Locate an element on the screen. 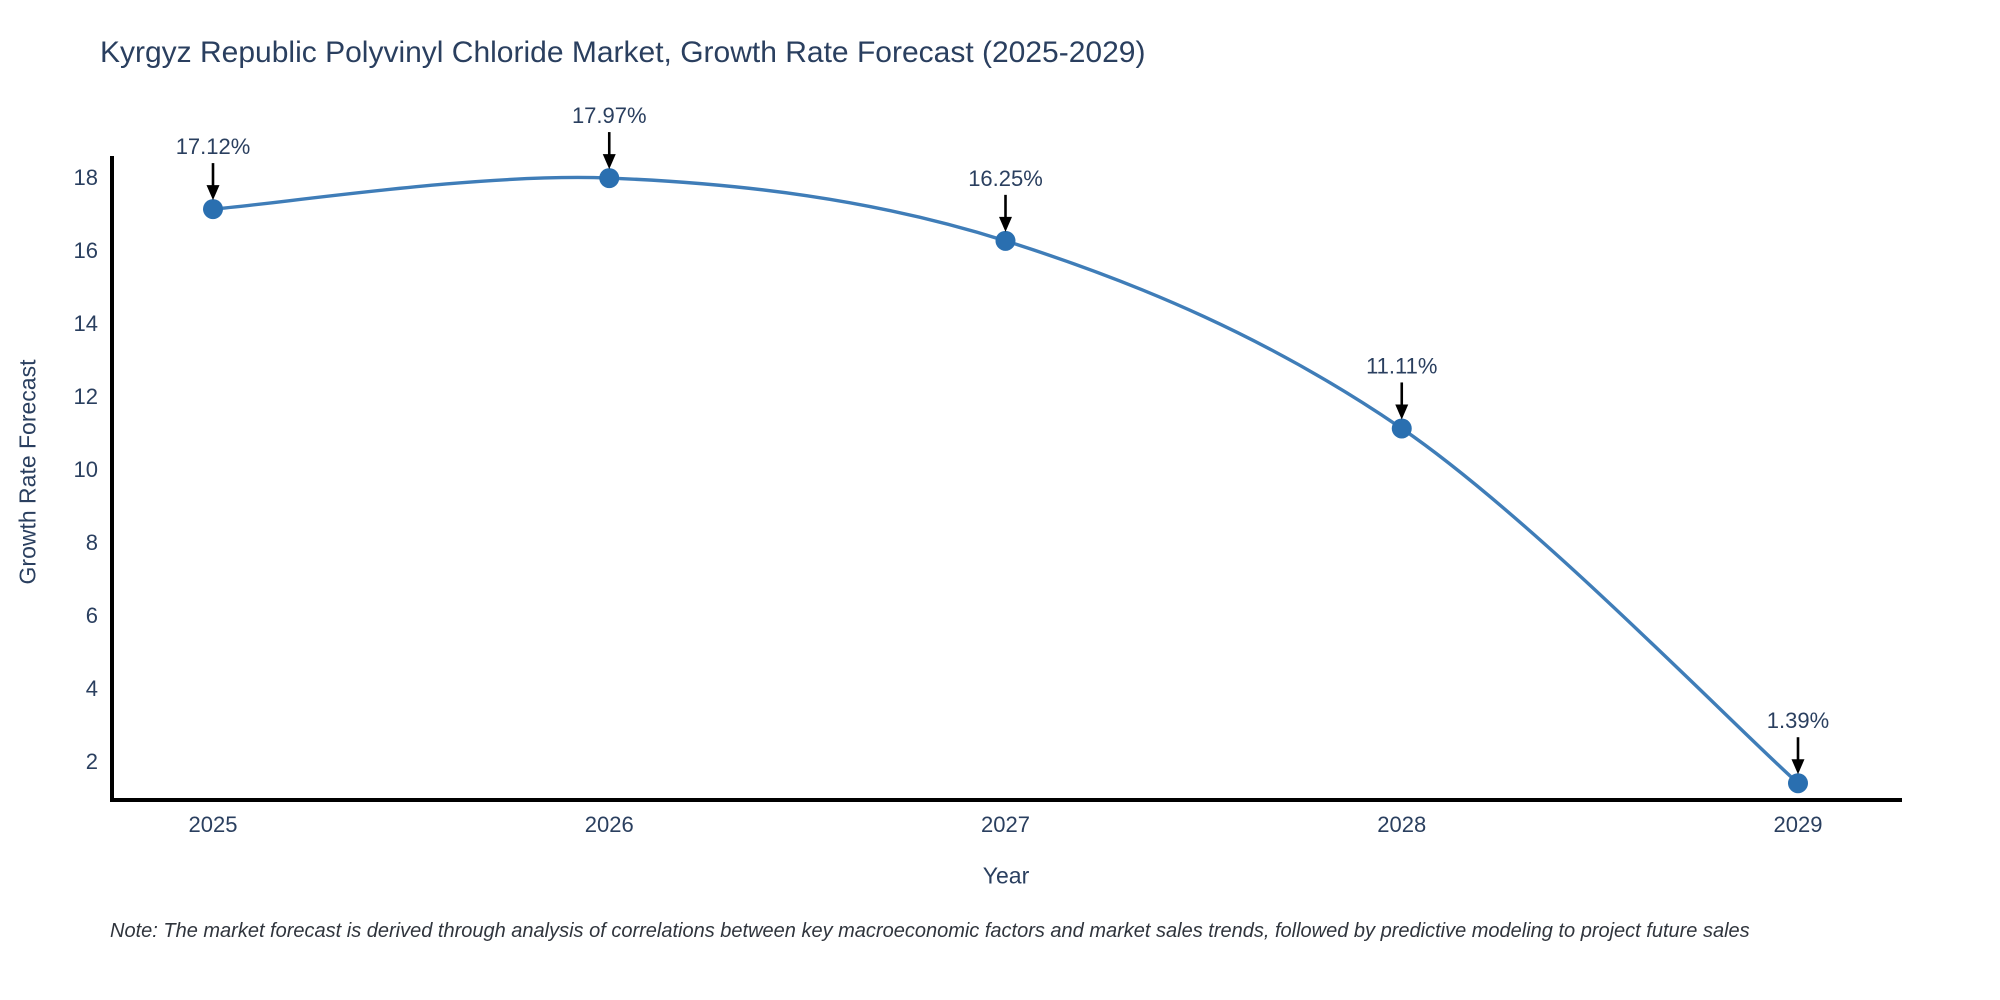 The width and height of the screenshot is (2000, 1000). y-tick-label: 18 is located at coordinates (86, 177).